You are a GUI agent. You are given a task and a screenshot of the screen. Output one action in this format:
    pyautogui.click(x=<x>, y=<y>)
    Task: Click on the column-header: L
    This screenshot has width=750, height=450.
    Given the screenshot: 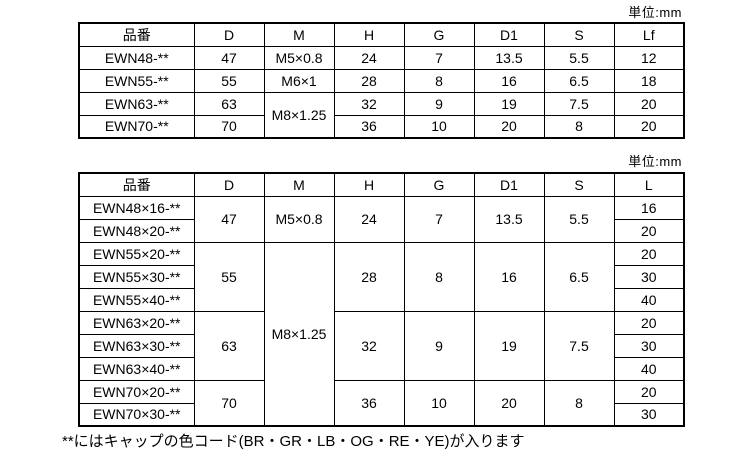 What is the action you would take?
    pyautogui.click(x=649, y=184)
    